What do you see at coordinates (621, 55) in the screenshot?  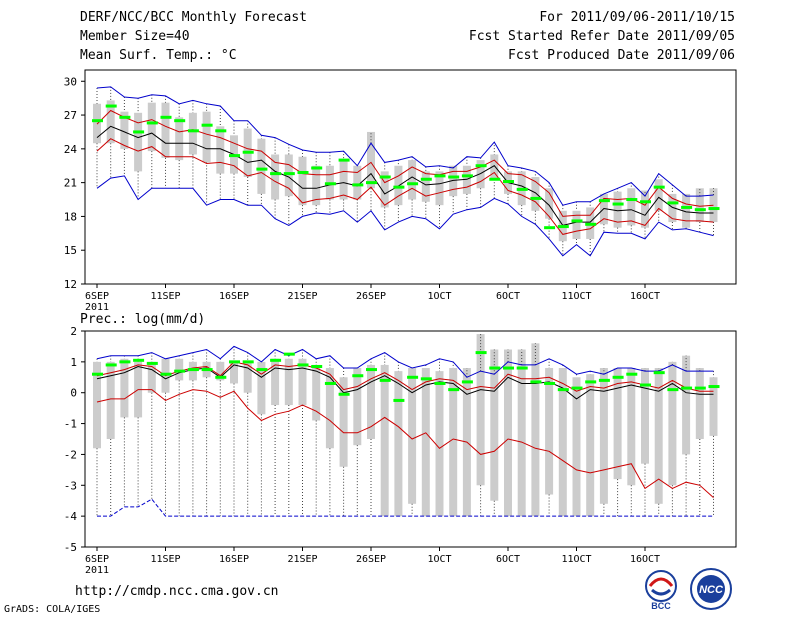 I see `fcst-produced-date: Fcst Produced Date 2011/09/06` at bounding box center [621, 55].